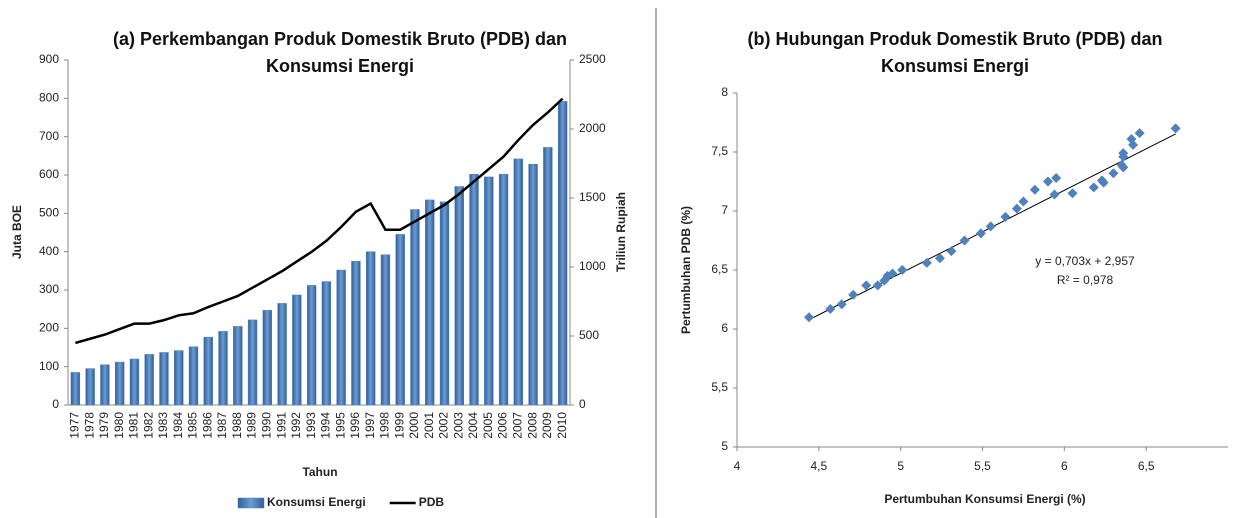 This screenshot has width=1233, height=518. I want to click on y2-axis-title: Triliun Rupiah, so click(621, 232).